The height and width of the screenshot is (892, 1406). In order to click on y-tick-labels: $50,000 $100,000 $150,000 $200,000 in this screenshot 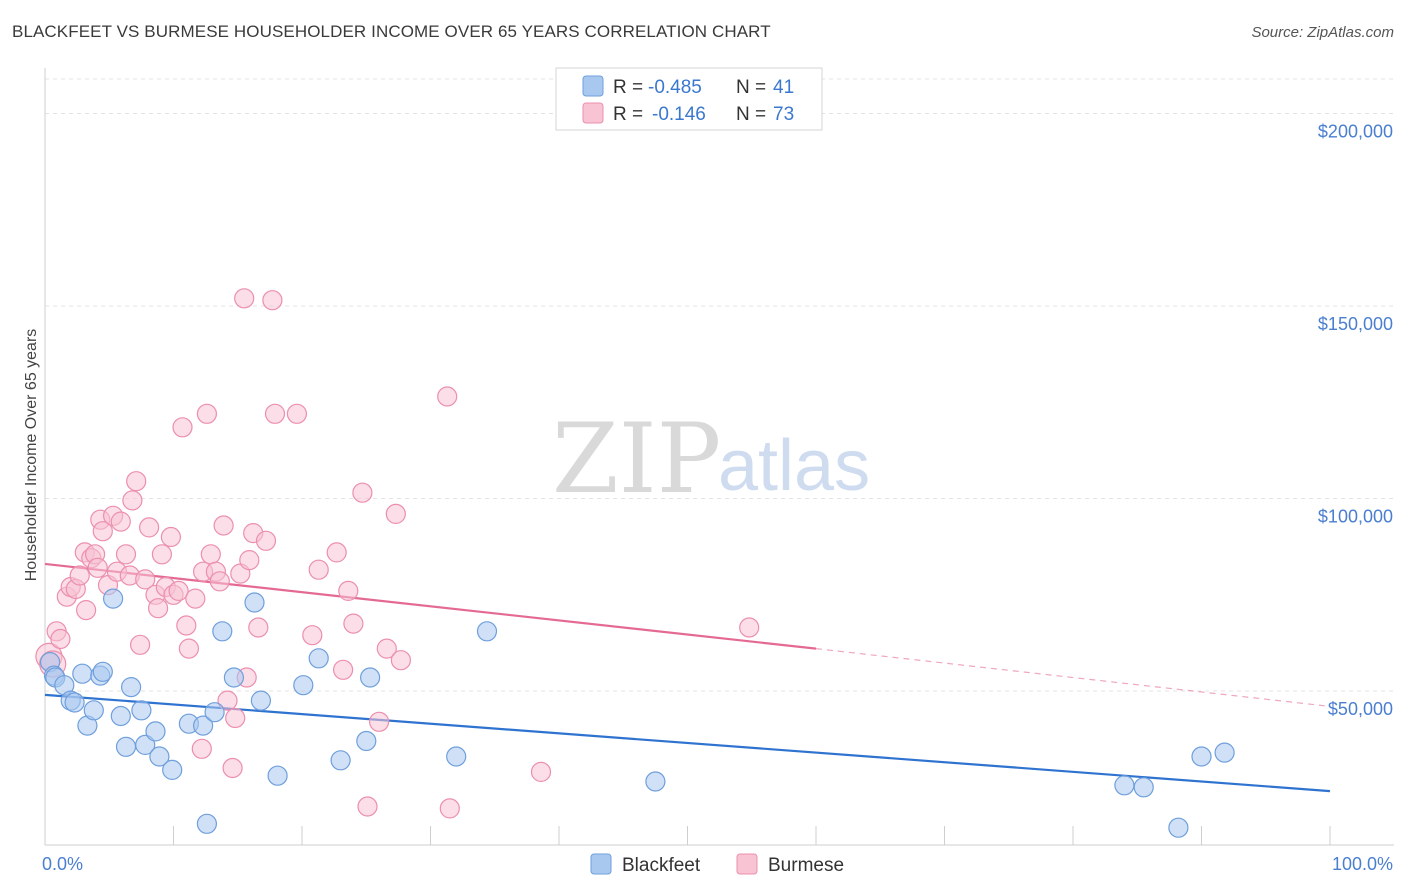, I will do `click(1355, 421)`.